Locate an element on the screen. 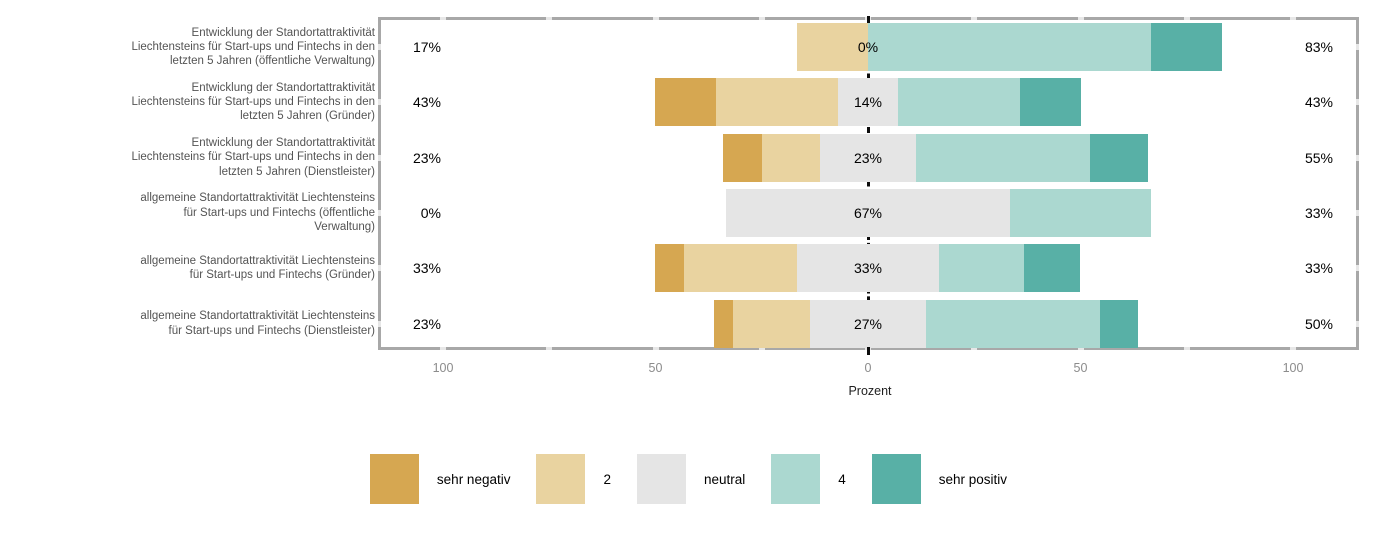 The height and width of the screenshot is (541, 1377). chart-legend: sehr negativ 2 neutral 4 sehr positiv is located at coordinates (688, 479).